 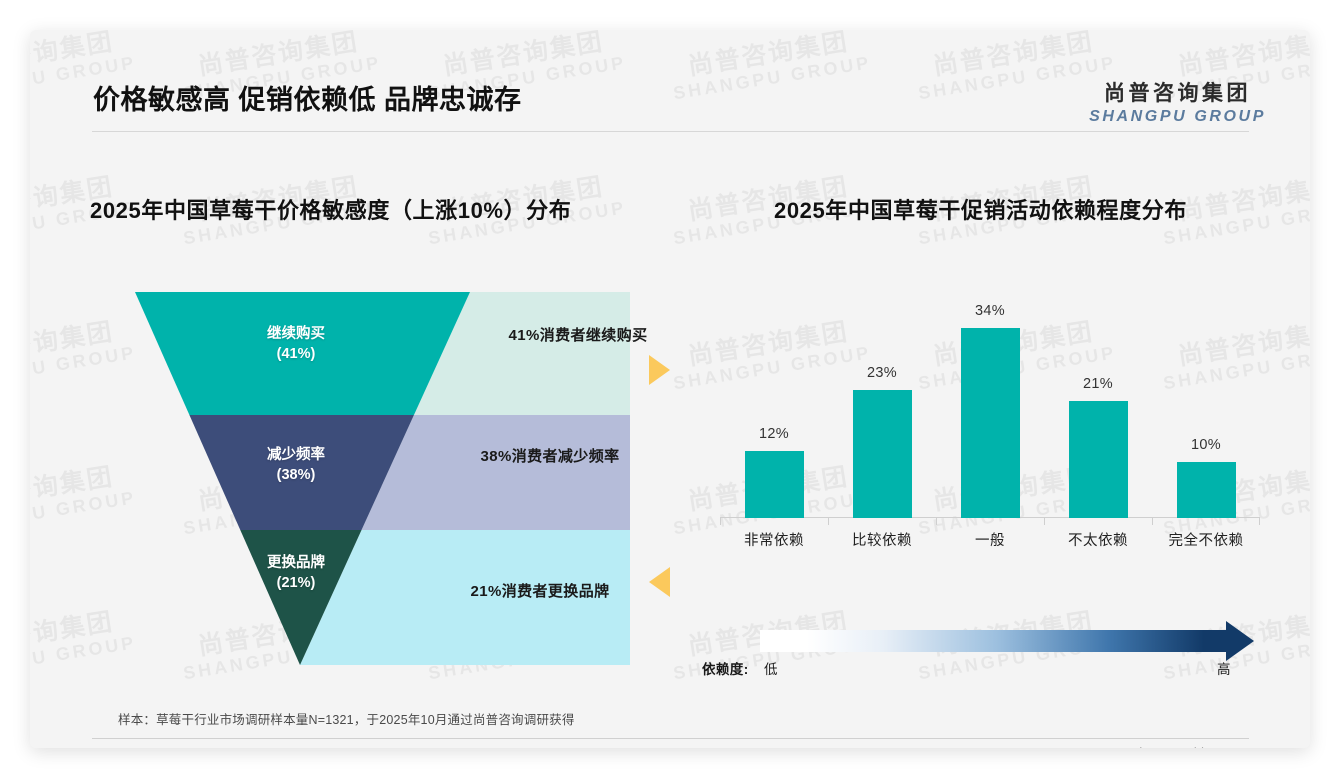 I want to click on header-divider, so click(x=670, y=131).